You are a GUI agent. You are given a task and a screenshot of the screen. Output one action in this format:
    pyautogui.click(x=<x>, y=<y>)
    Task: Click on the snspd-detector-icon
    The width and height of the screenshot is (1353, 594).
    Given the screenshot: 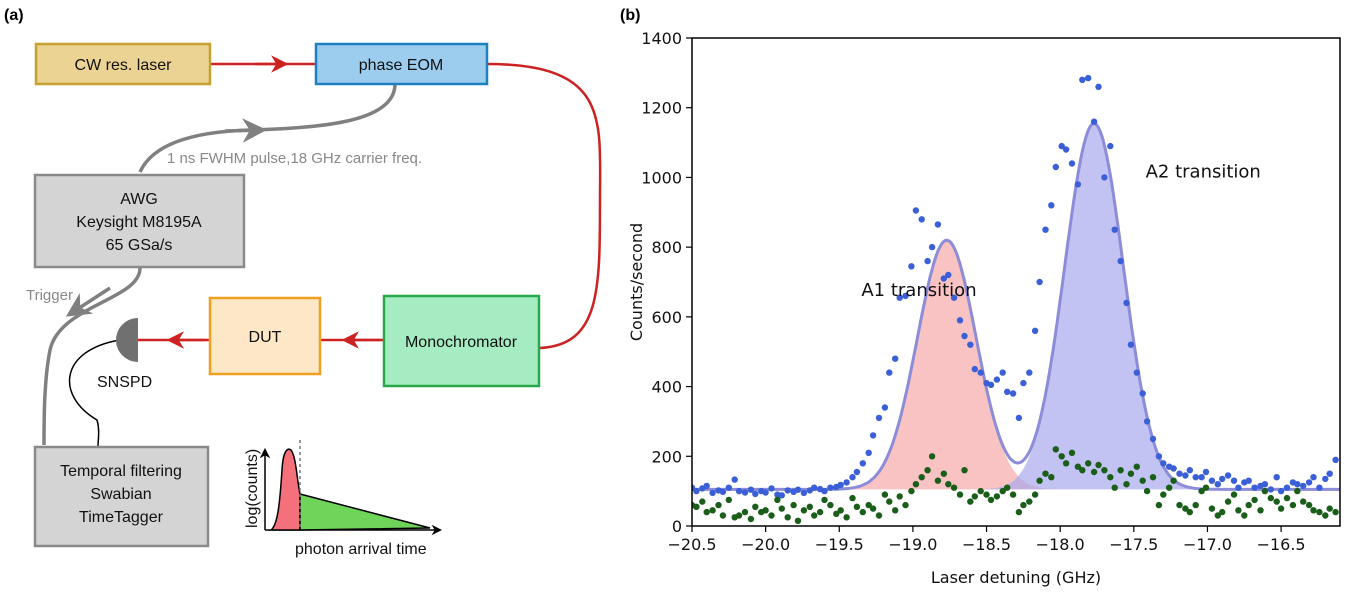 What is the action you would take?
    pyautogui.click(x=127, y=340)
    